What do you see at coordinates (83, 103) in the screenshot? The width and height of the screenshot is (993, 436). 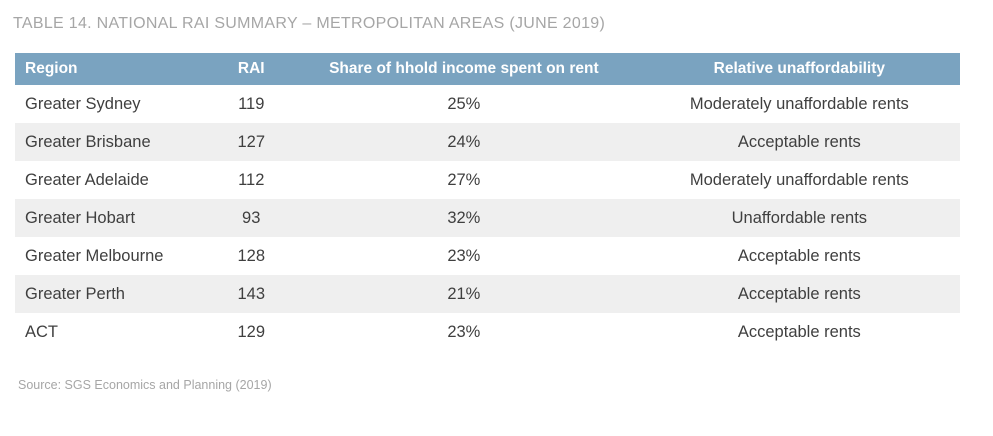 I see `cell-region: Greater Sydney` at bounding box center [83, 103].